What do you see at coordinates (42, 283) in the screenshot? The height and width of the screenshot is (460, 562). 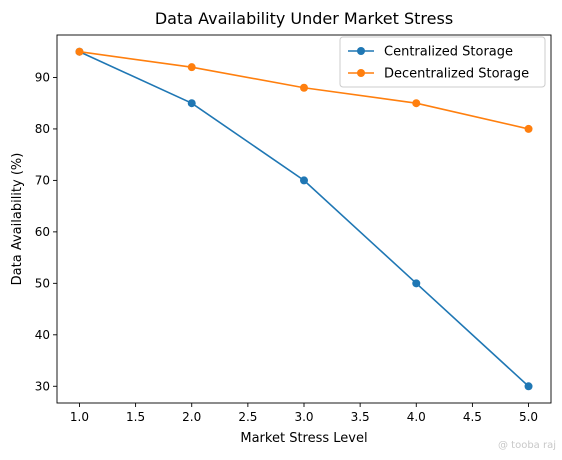 I see `y-tick-label: 50` at bounding box center [42, 283].